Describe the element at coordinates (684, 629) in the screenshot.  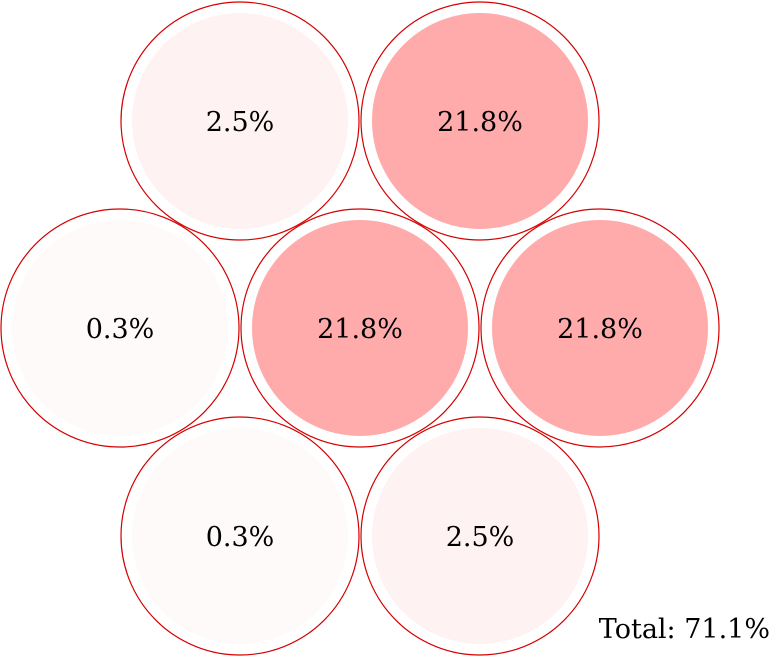
I see `total-label: Total: 71.1%` at that location.